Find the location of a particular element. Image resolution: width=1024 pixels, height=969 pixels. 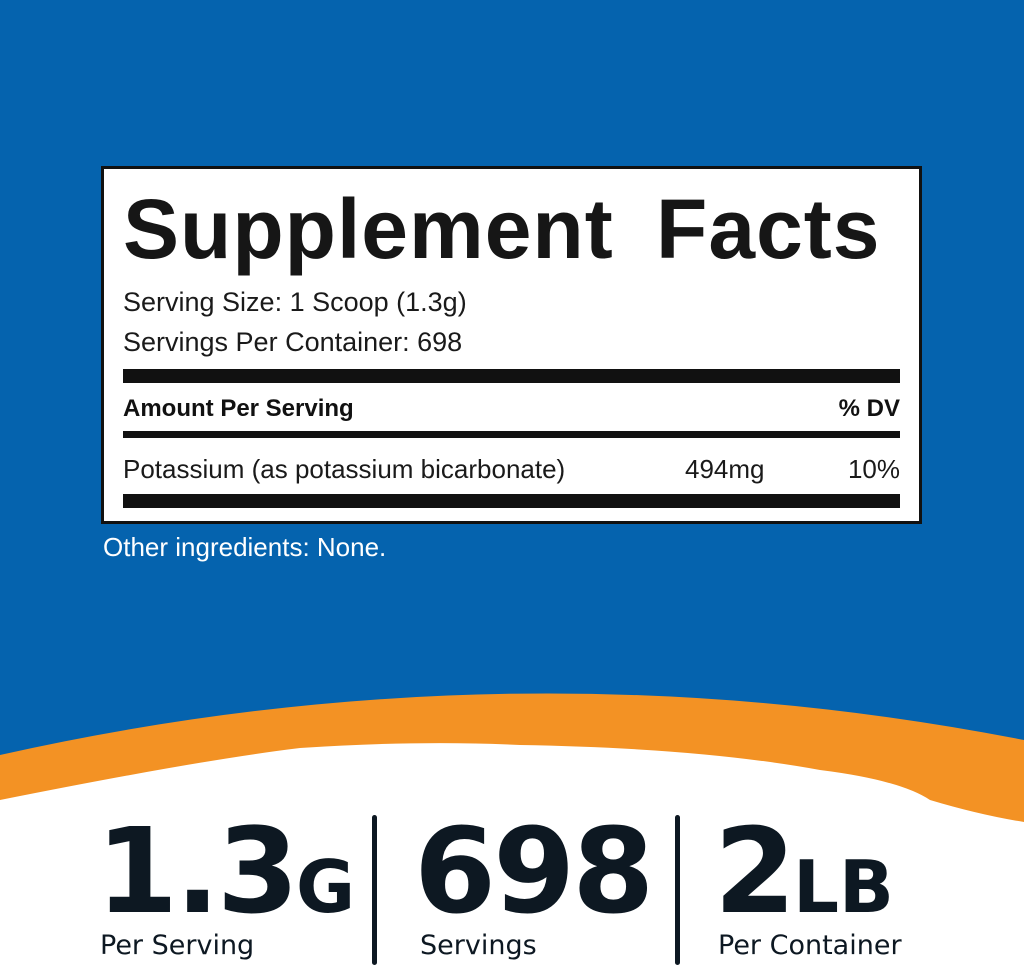

stat-servings-caption: Servings is located at coordinates (478, 945).